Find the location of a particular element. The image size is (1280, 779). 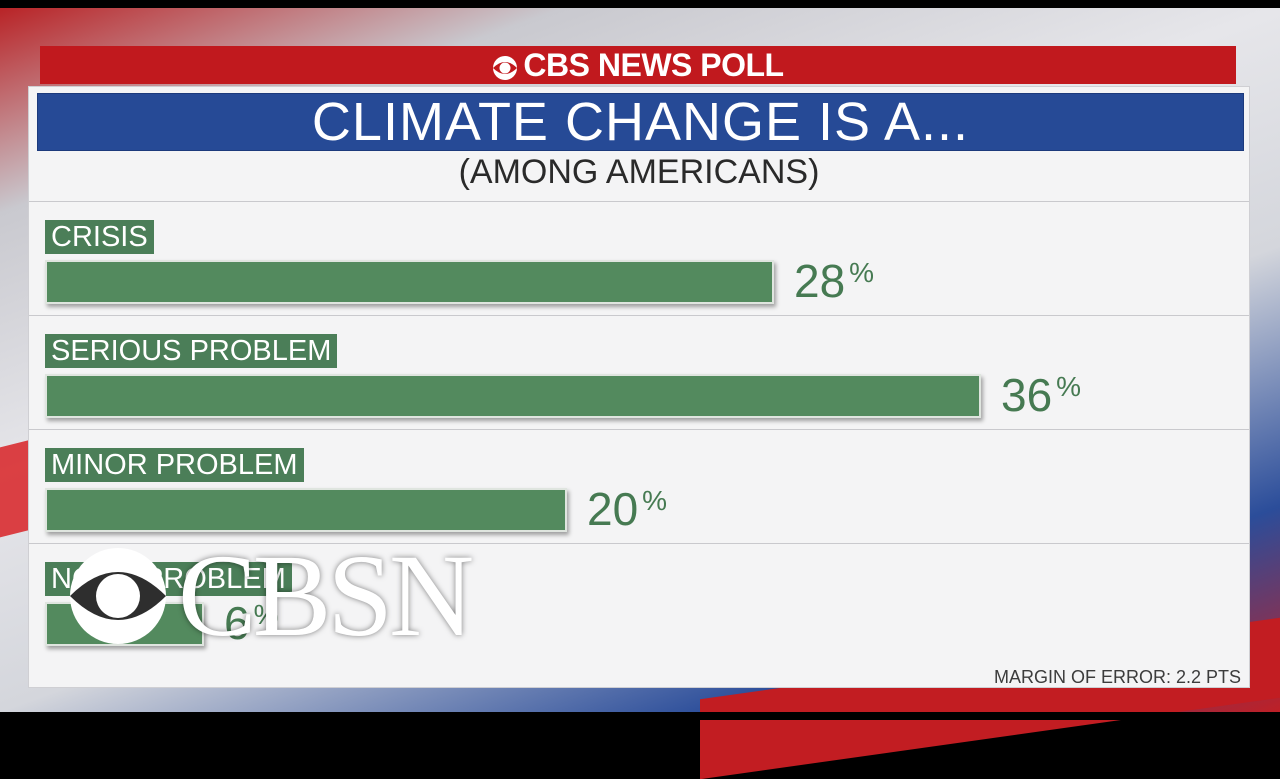

value-number: 36 is located at coordinates (1027, 395).